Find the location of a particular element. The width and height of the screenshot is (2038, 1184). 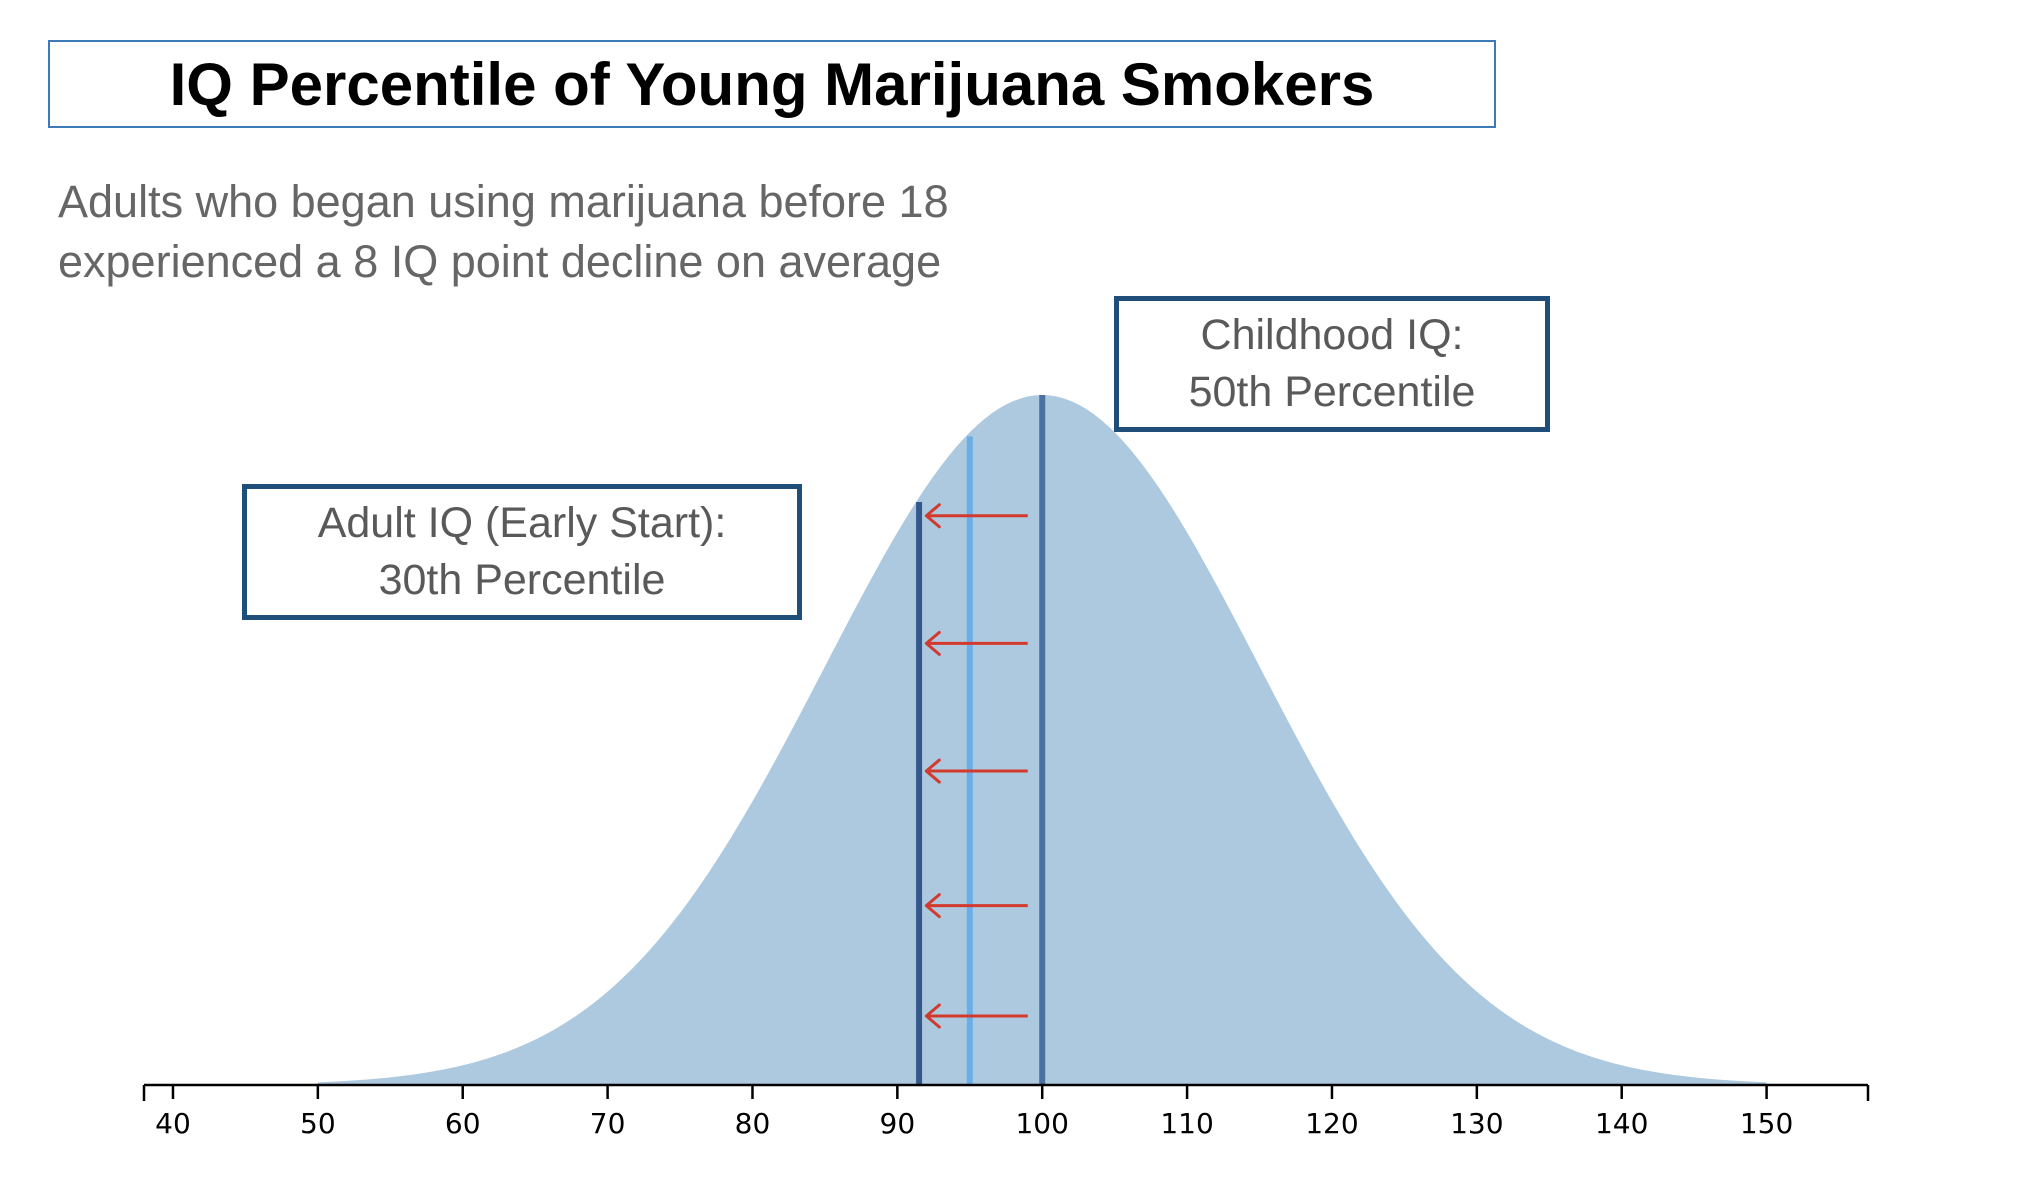

childhood-callout-line2: 50th Percentile is located at coordinates (1332, 392).